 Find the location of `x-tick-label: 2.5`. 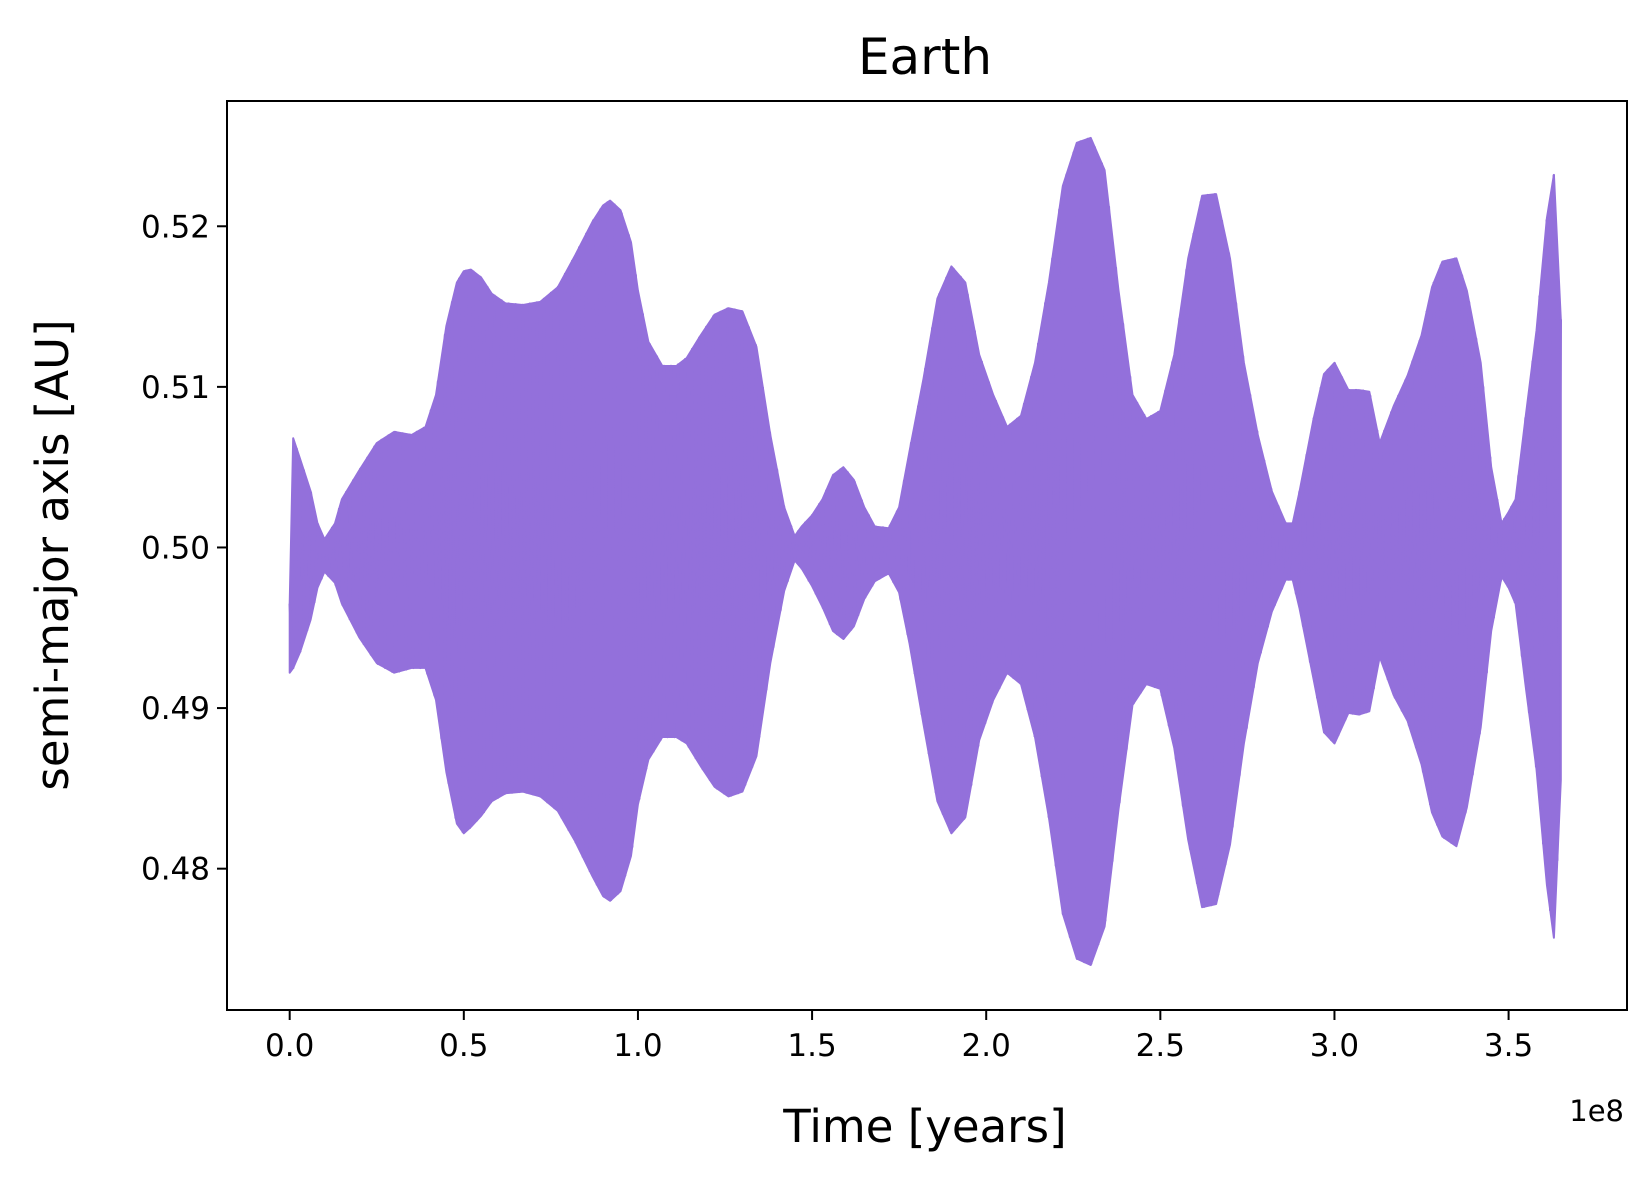

x-tick-label: 2.5 is located at coordinates (1160, 1046).